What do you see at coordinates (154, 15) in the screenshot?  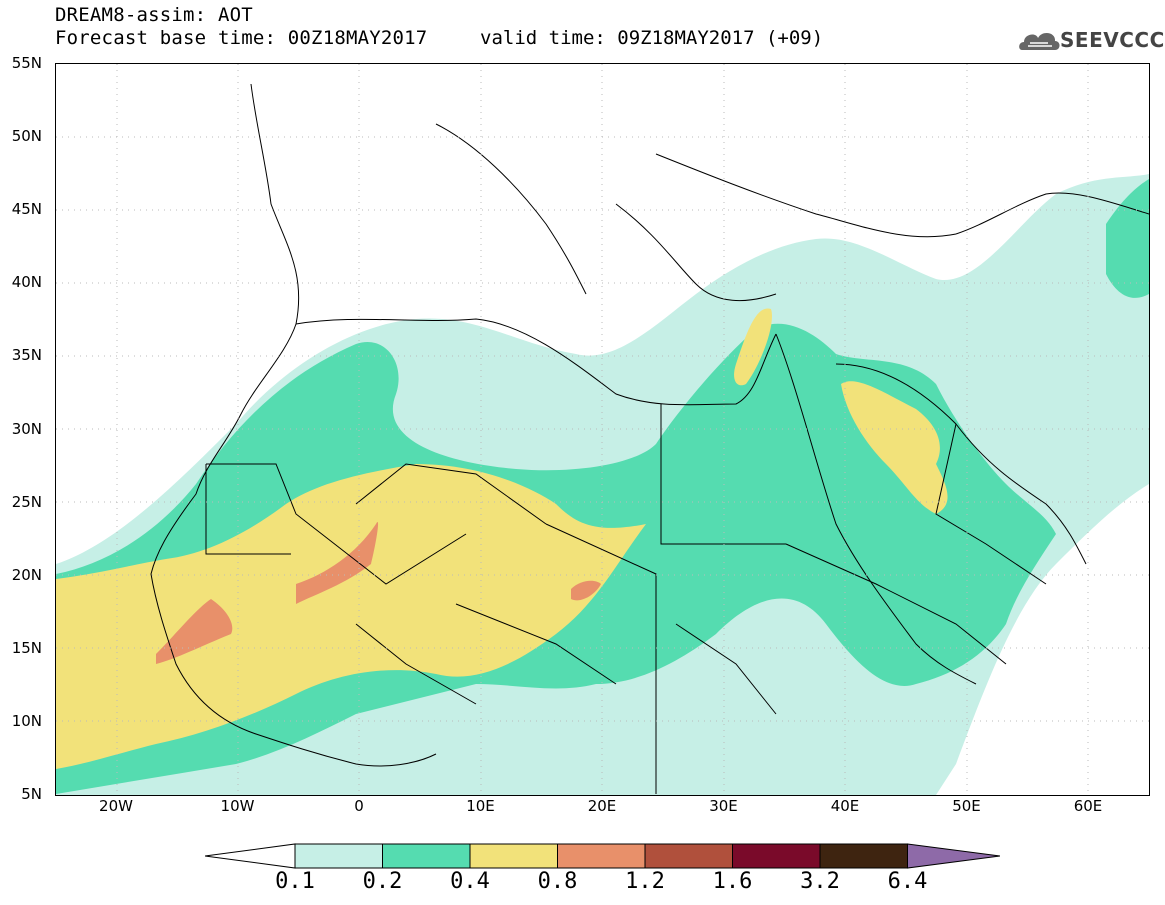 I see `chart-title: DREAM8-assim: AOT` at bounding box center [154, 15].